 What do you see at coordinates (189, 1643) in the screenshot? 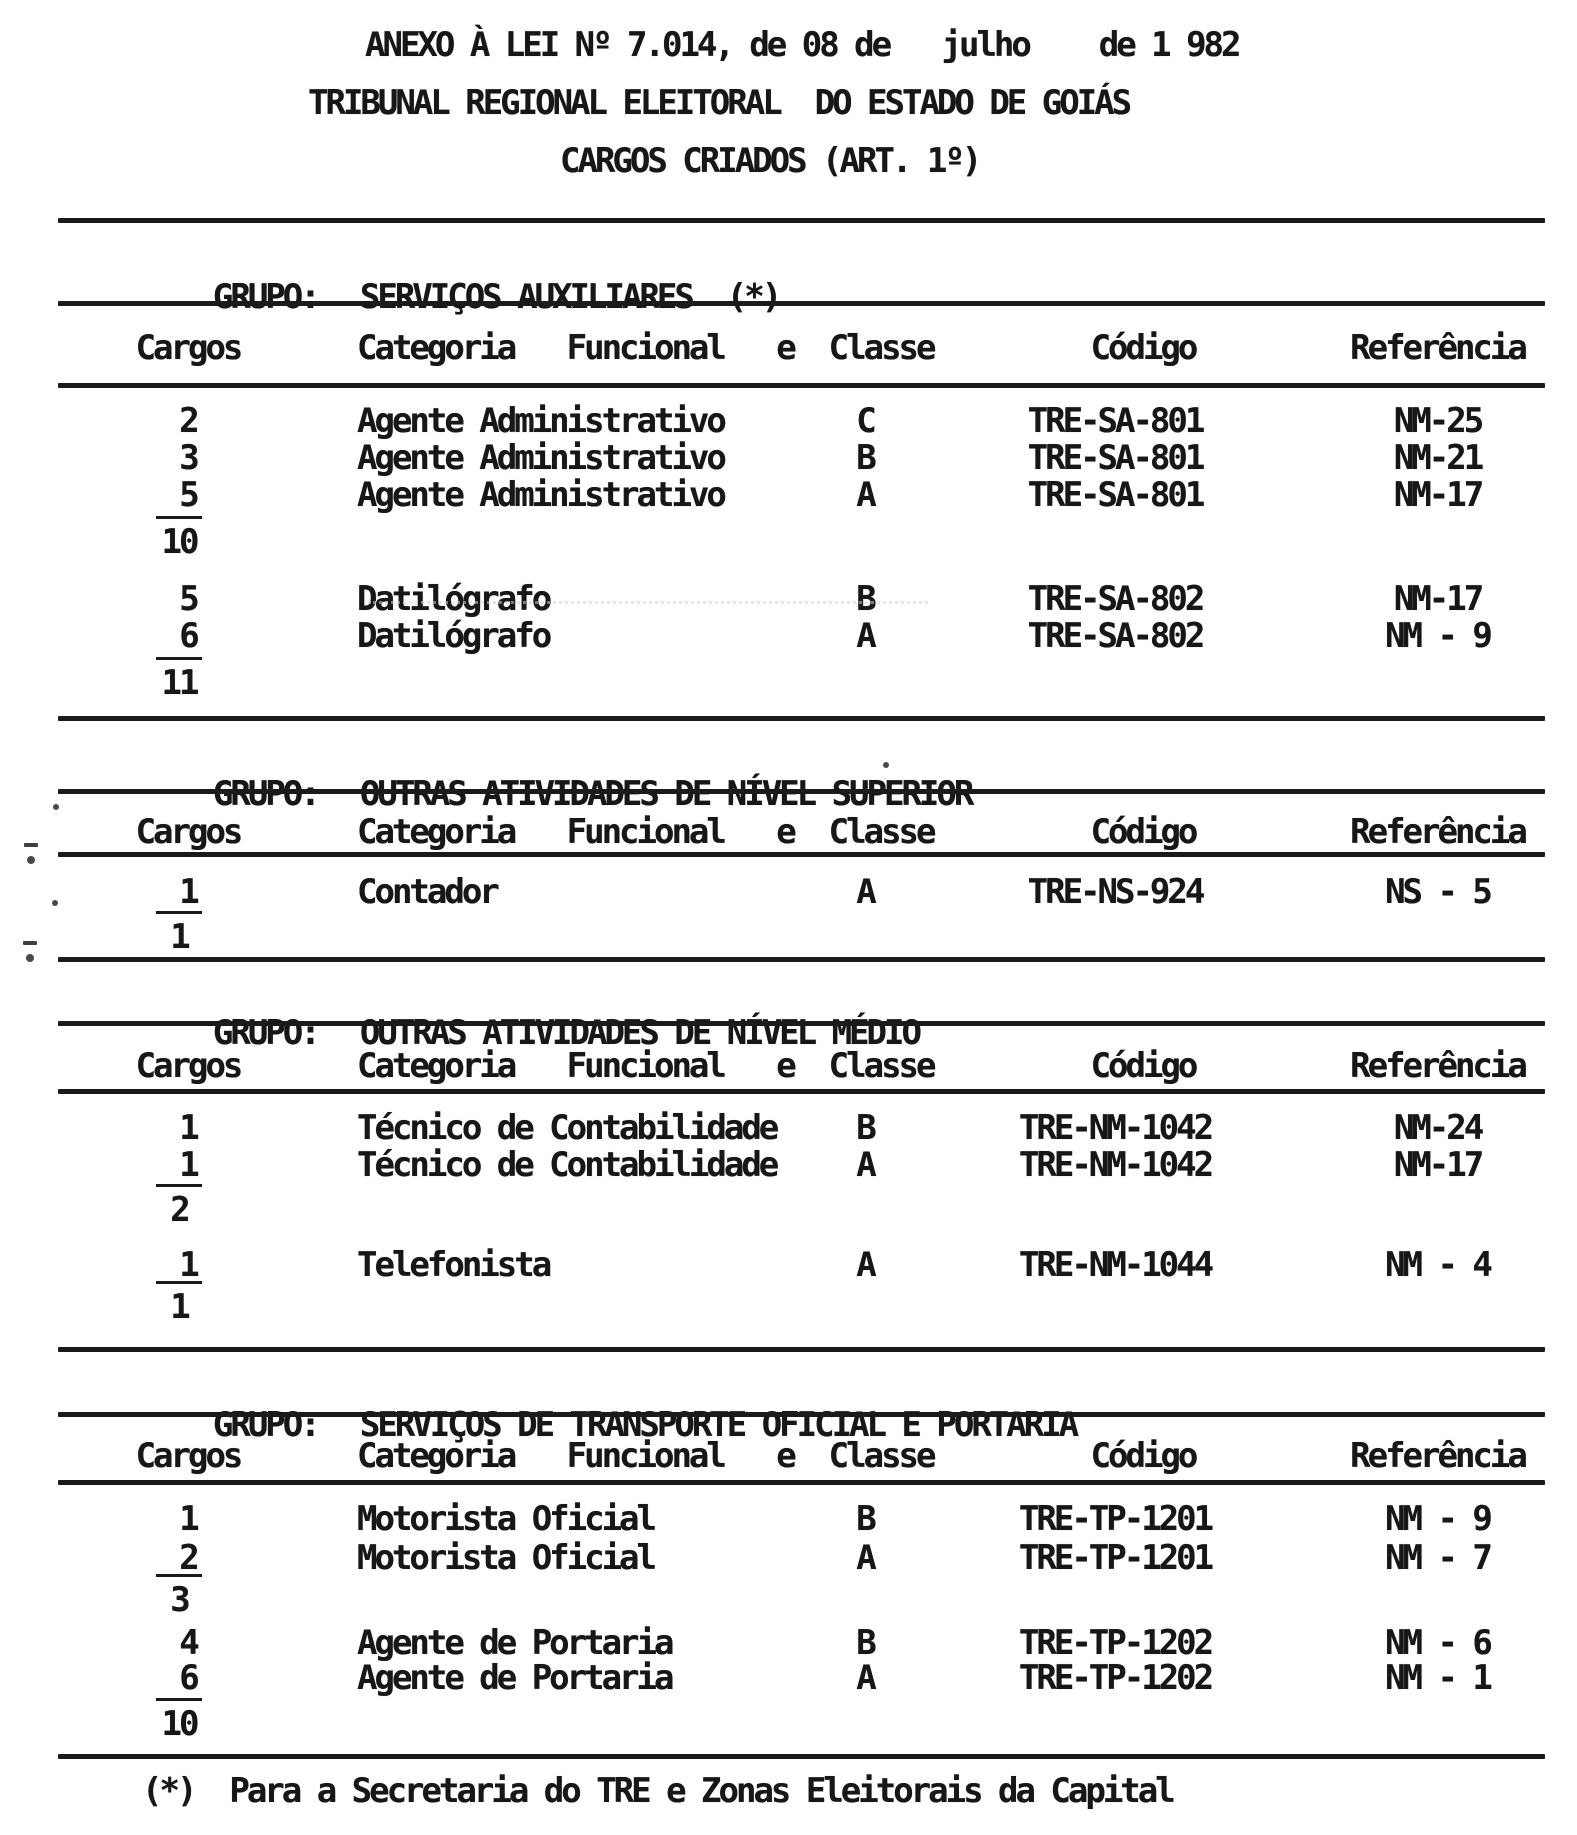
I see `cargos-cell: 4` at bounding box center [189, 1643].